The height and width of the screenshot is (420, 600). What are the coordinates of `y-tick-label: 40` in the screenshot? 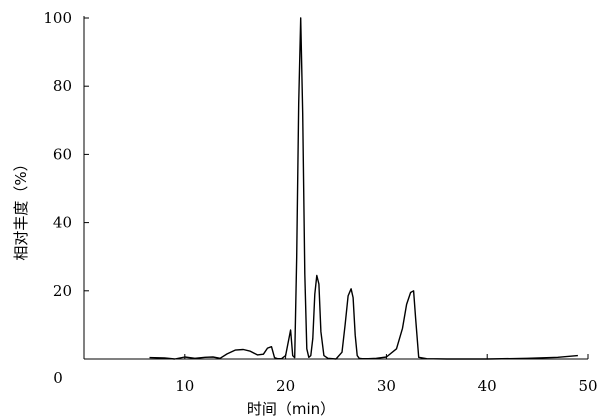 It's located at (62, 223).